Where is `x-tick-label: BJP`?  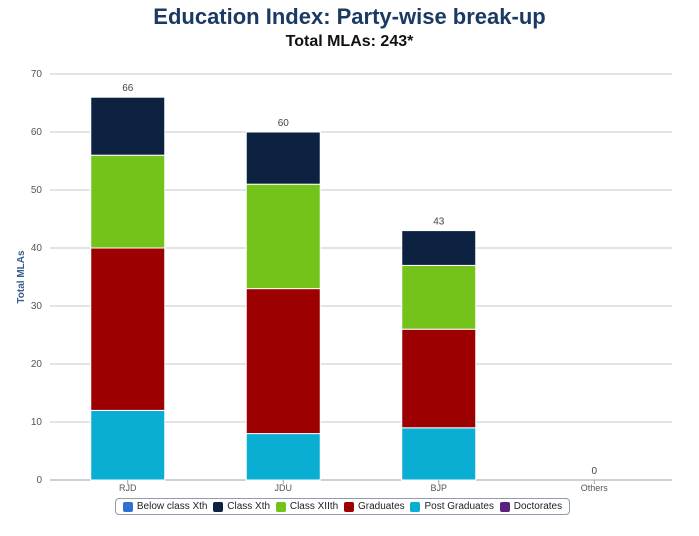
x-tick-label: BJP is located at coordinates (438, 488).